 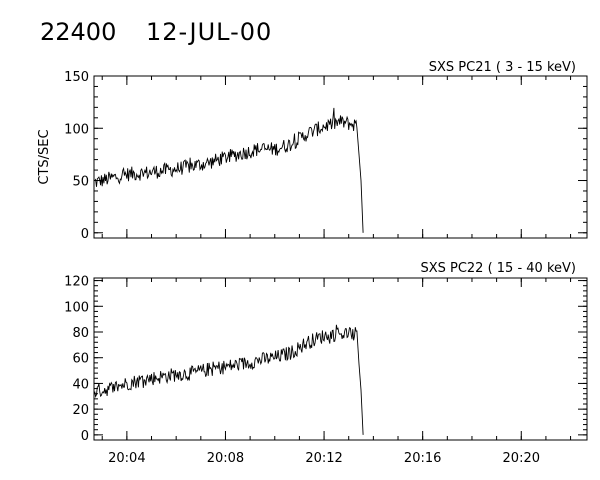 I want to click on x-tick-label: 20:04, so click(x=126, y=458).